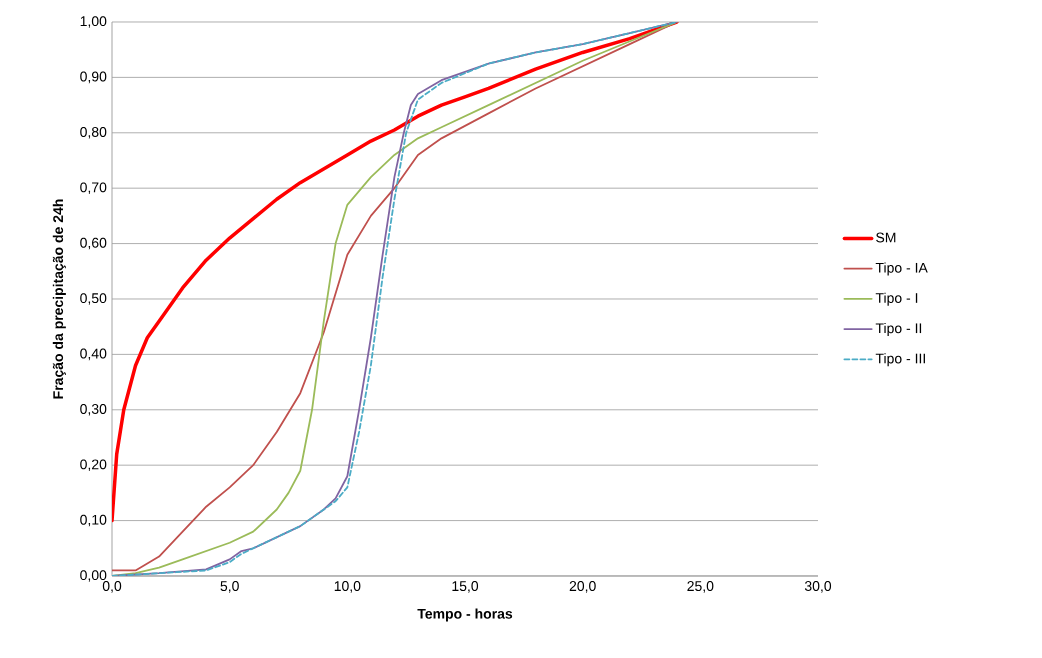 This screenshot has width=1042, height=658. Describe the element at coordinates (93, 77) in the screenshot. I see `y-tick-label: 0,90` at that location.